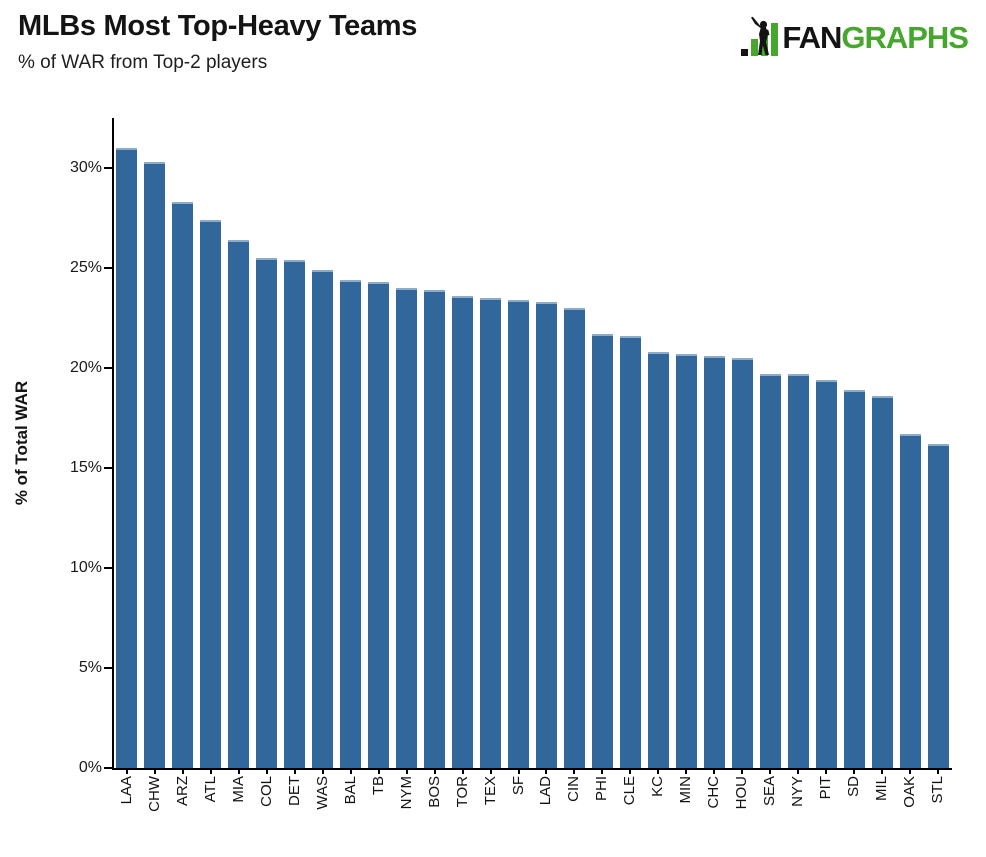 This screenshot has width=986, height=857. Describe the element at coordinates (854, 786) in the screenshot. I see `x-tick-label: SD` at that location.